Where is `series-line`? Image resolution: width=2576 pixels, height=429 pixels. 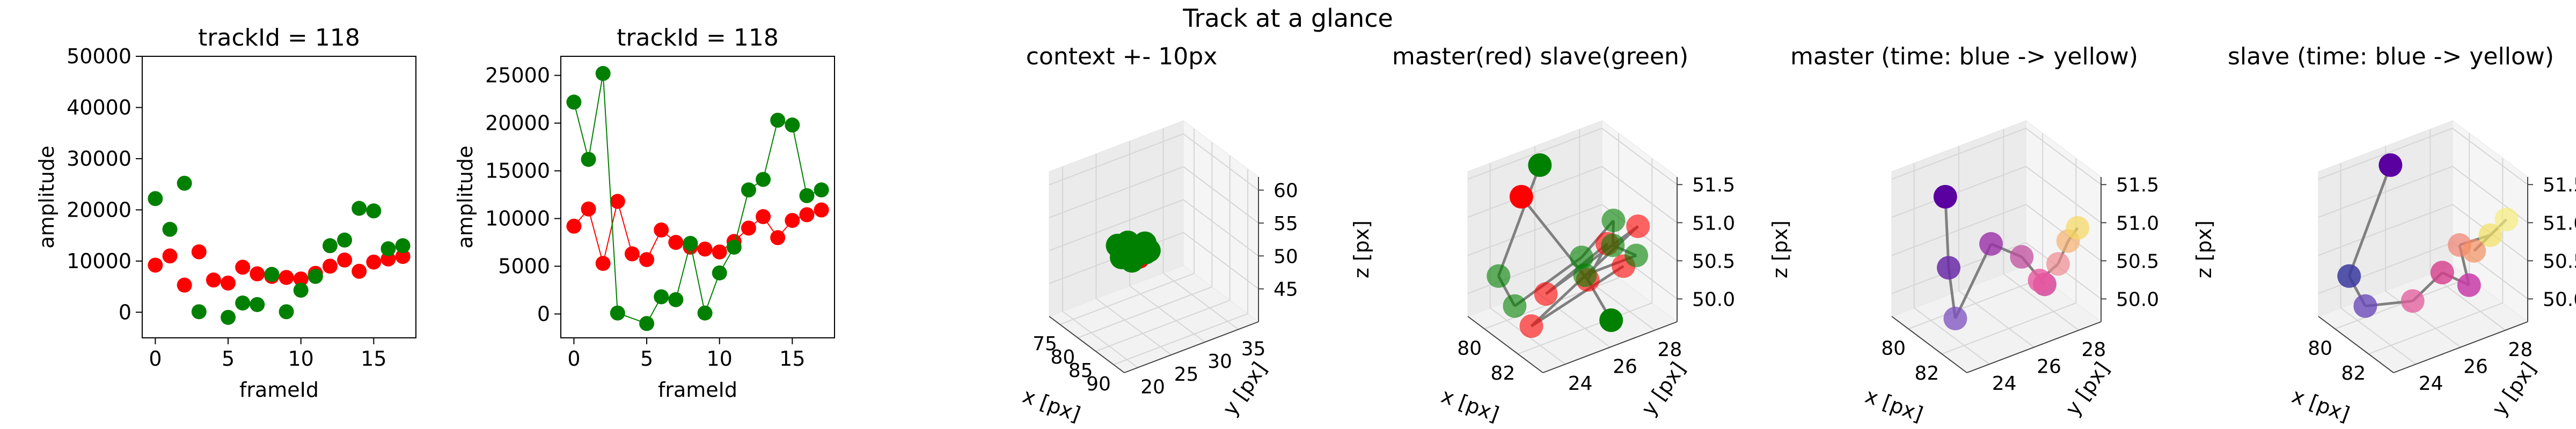 series-line is located at coordinates (697, 198).